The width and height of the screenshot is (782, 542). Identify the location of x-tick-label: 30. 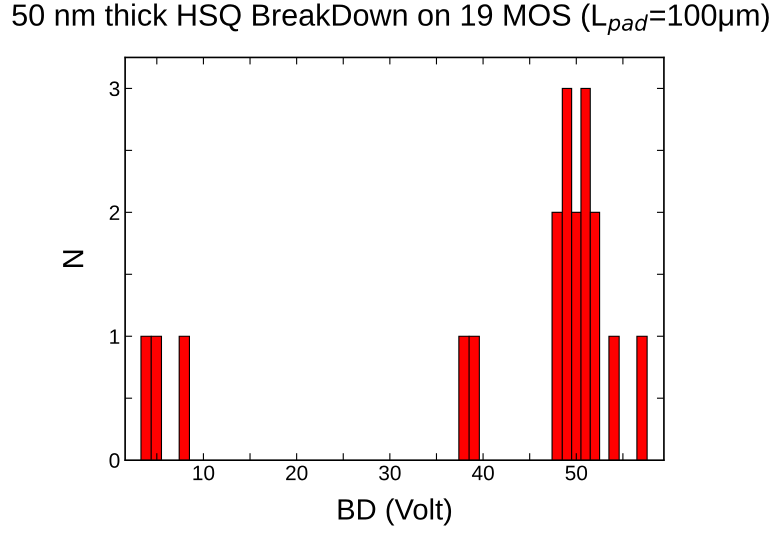
(390, 473).